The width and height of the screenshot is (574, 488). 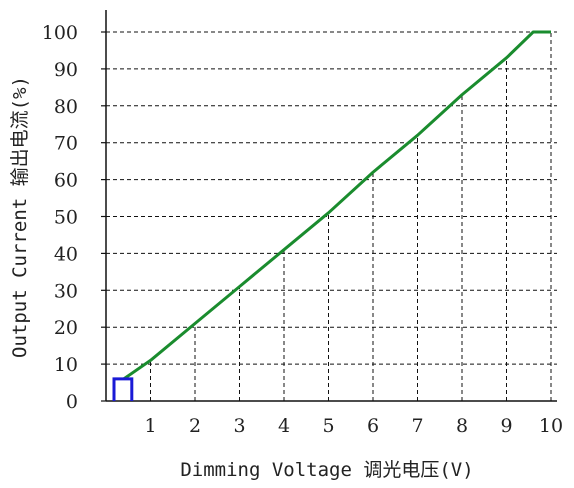 I want to click on x-tick-label: 9, so click(x=506, y=426).